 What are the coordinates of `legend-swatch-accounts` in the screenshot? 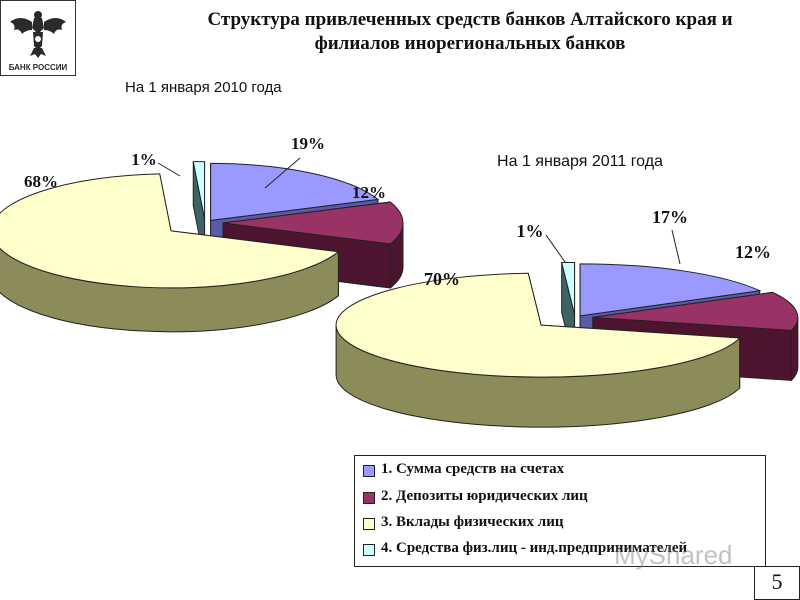 It's located at (369, 471).